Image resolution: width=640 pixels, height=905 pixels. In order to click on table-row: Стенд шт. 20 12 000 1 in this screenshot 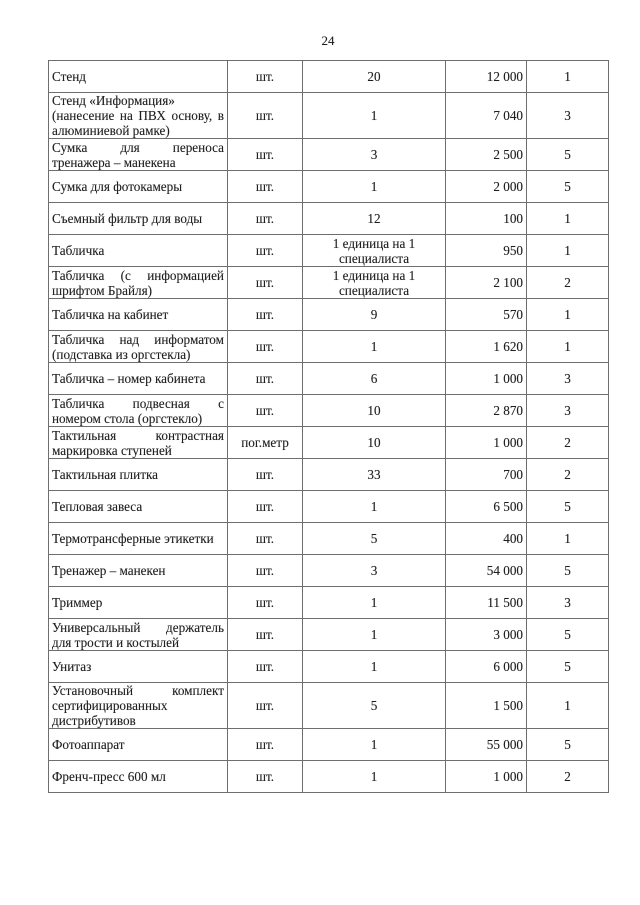, I will do `click(328, 76)`.